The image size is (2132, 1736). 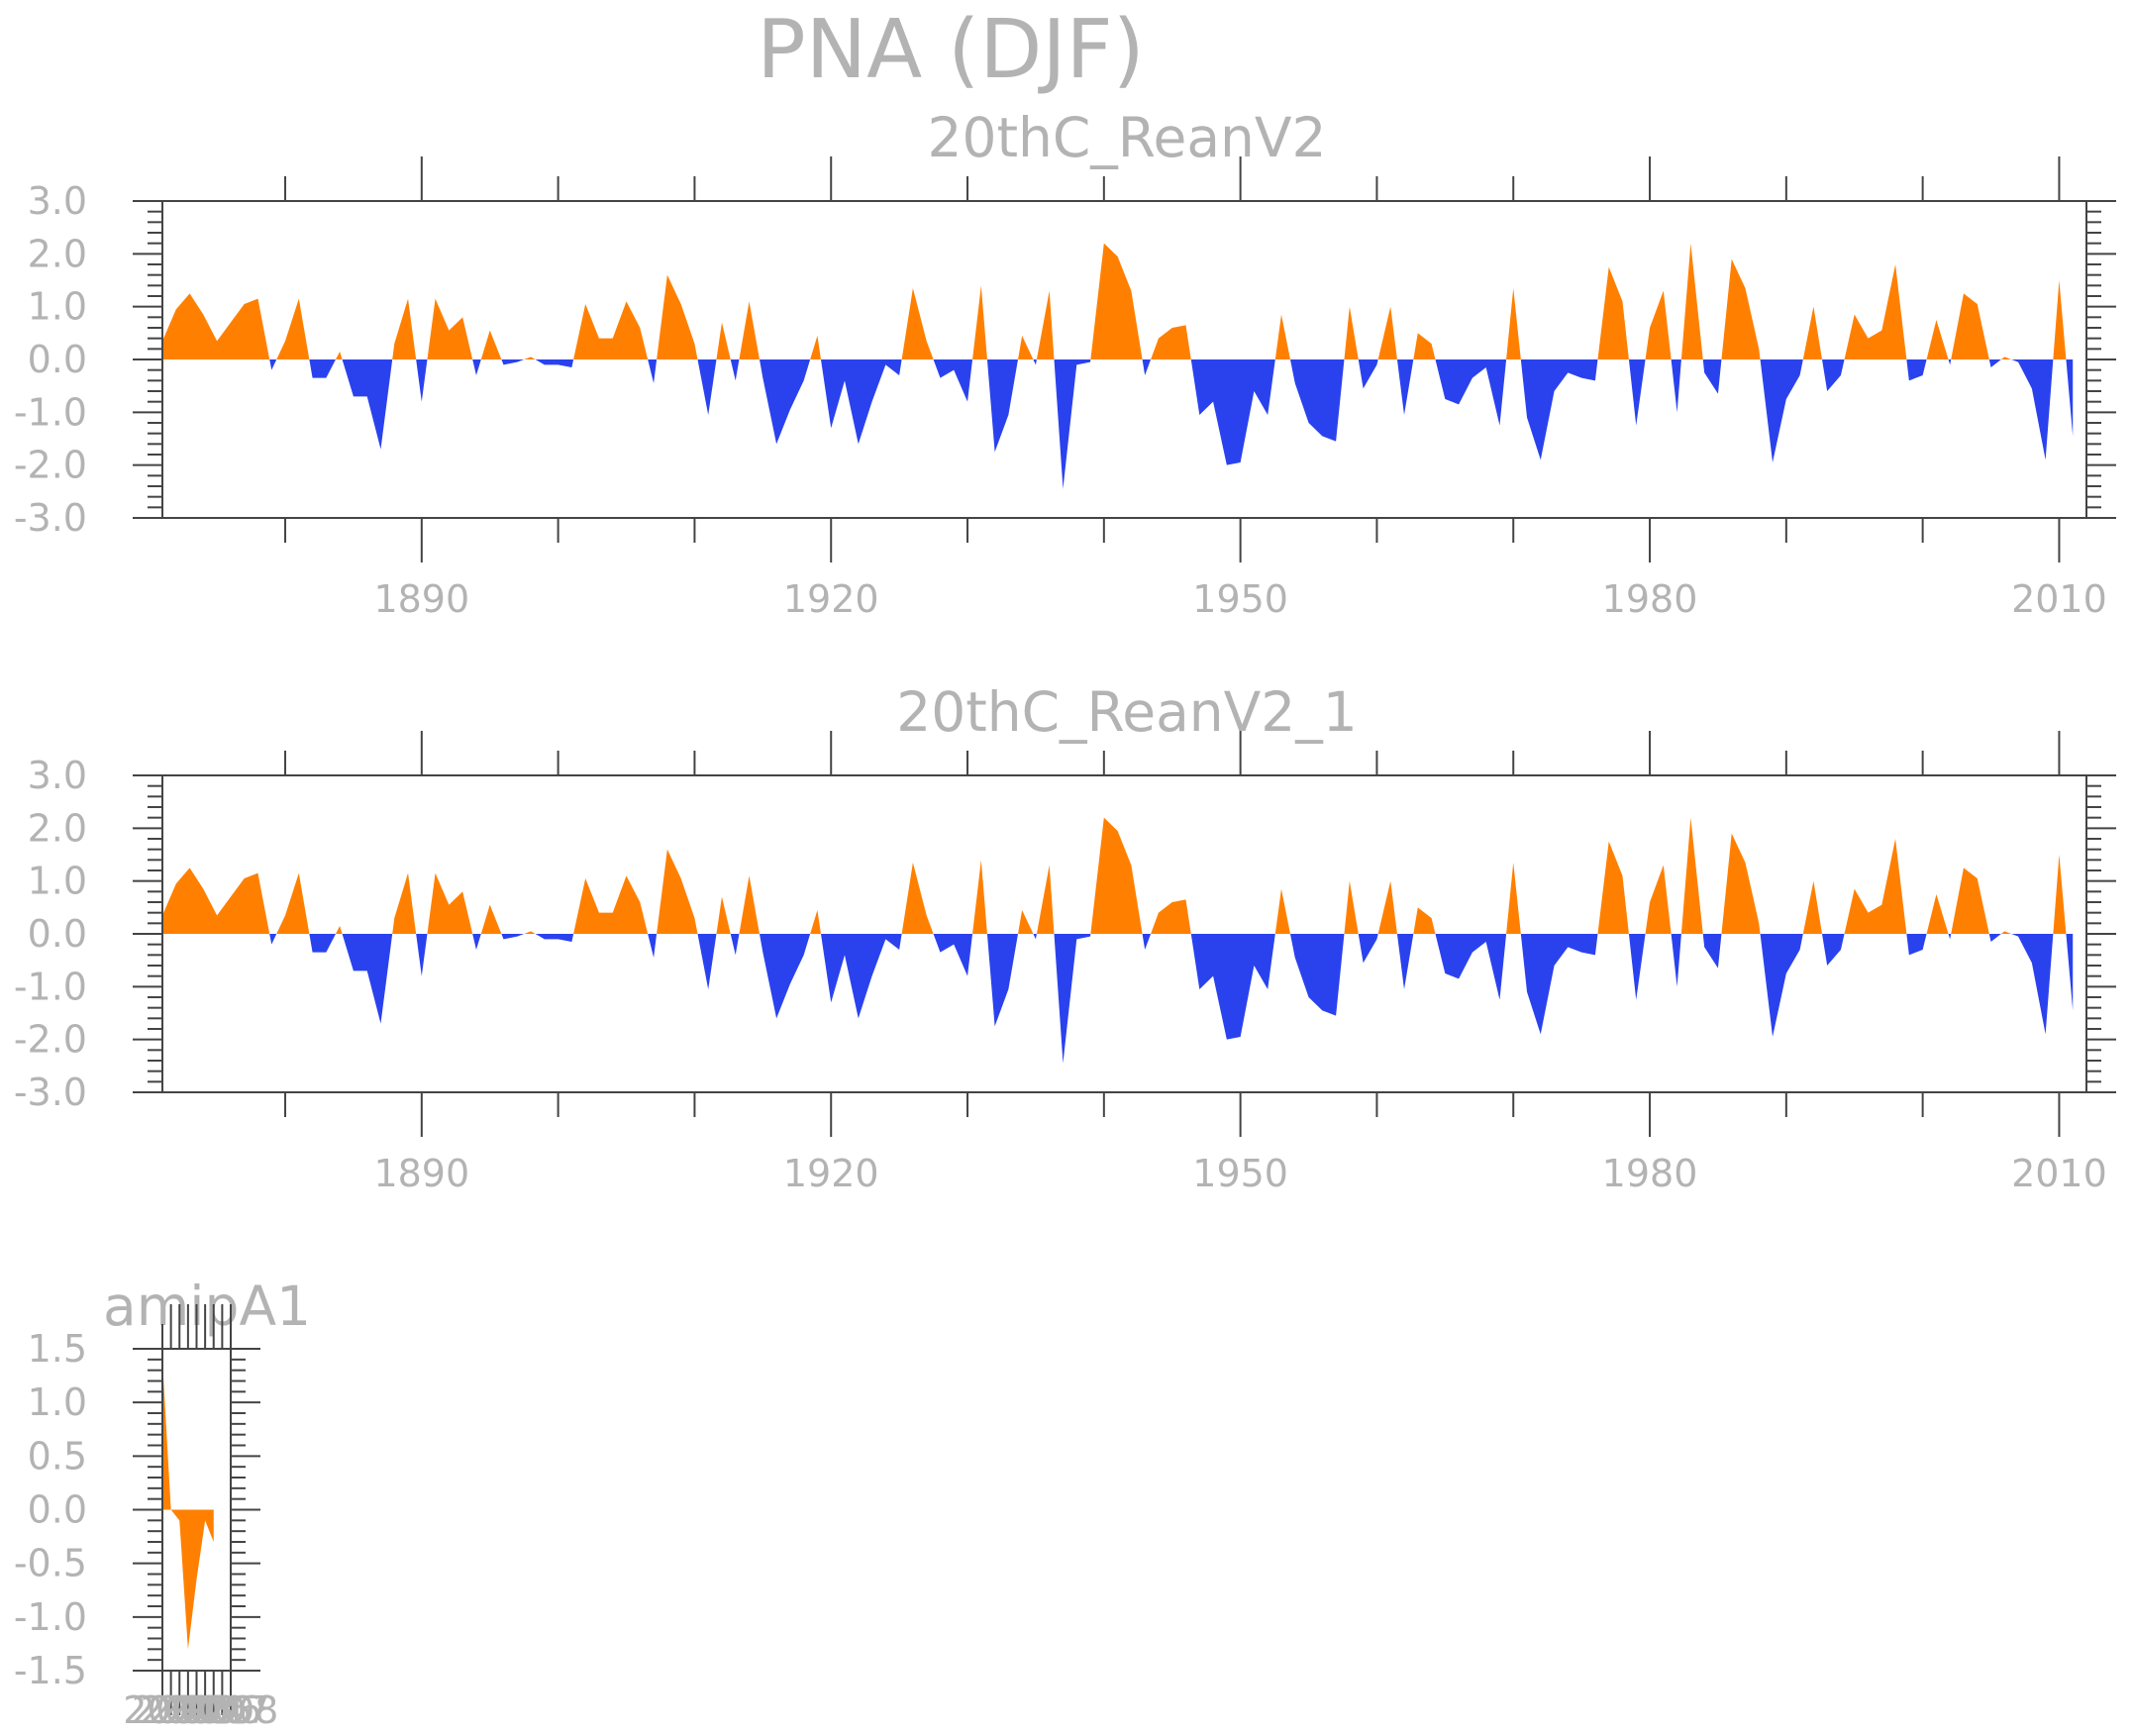 I want to click on panel-title: 20thC_ReanV2, so click(x=1126, y=137).